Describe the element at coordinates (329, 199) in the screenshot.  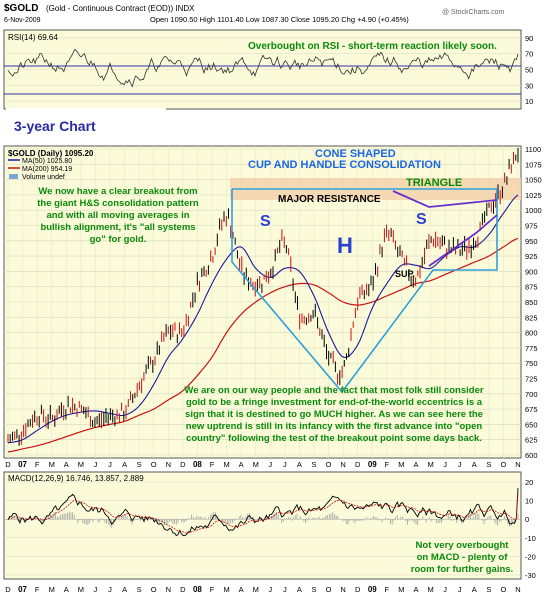
I see `major-resistance-label: MAJOR RESISTANCE` at that location.